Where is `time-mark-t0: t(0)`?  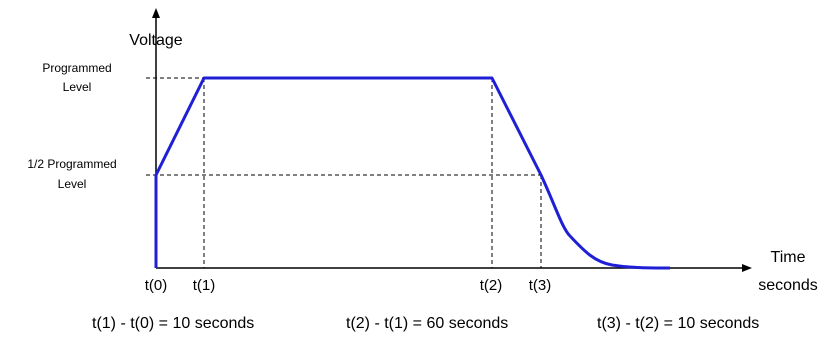 time-mark-t0: t(0) is located at coordinates (156, 285).